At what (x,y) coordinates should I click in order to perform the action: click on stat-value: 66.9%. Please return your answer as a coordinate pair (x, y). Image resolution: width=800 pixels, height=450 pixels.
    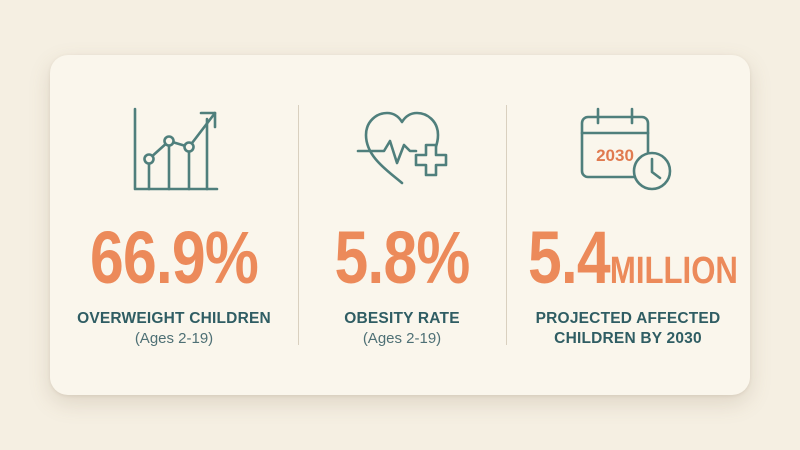
    Looking at the image, I should click on (174, 257).